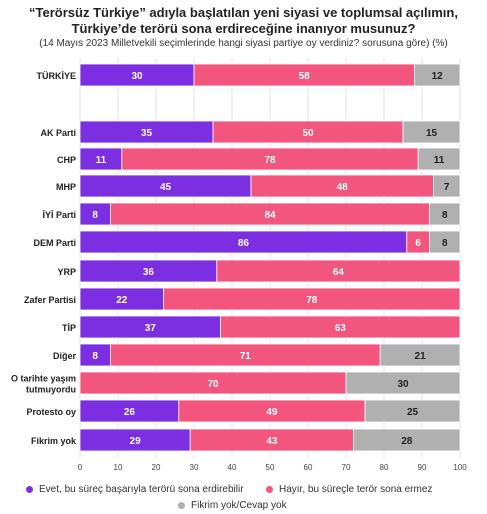 Image resolution: width=487 pixels, height=514 pixels. I want to click on legend-label-fikrim-yok: Fikrim yok/Cevap yok, so click(239, 505).